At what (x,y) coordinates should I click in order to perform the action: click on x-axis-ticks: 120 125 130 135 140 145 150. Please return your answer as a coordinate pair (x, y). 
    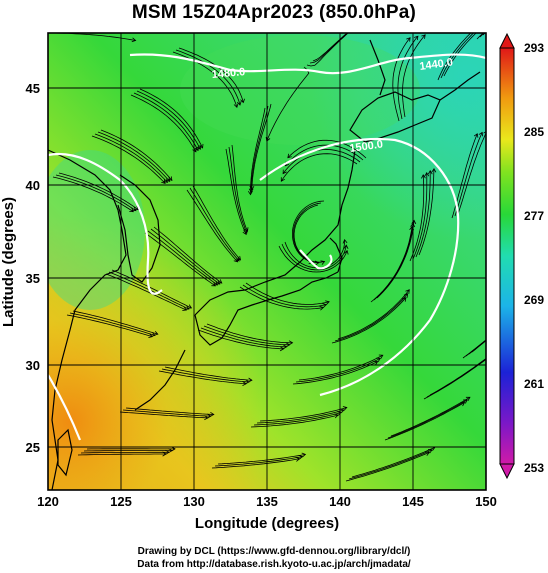
    Looking at the image, I should click on (267, 501).